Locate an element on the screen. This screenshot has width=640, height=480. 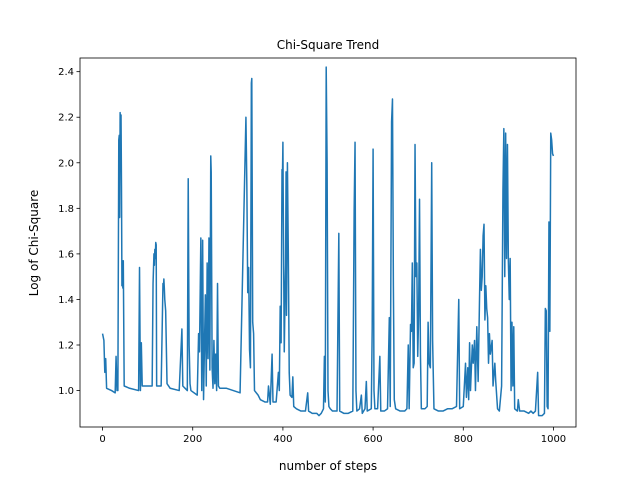
y-tick-label: 1.4 is located at coordinates (66, 300).